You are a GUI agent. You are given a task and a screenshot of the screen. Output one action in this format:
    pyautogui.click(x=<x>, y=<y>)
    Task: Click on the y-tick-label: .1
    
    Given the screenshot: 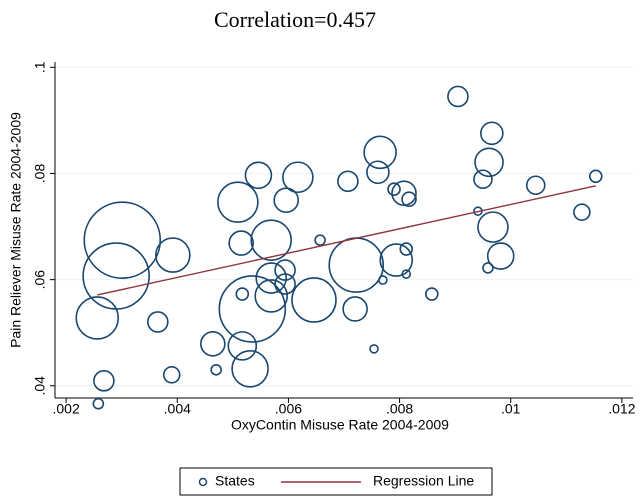 What is the action you would take?
    pyautogui.click(x=40, y=67)
    